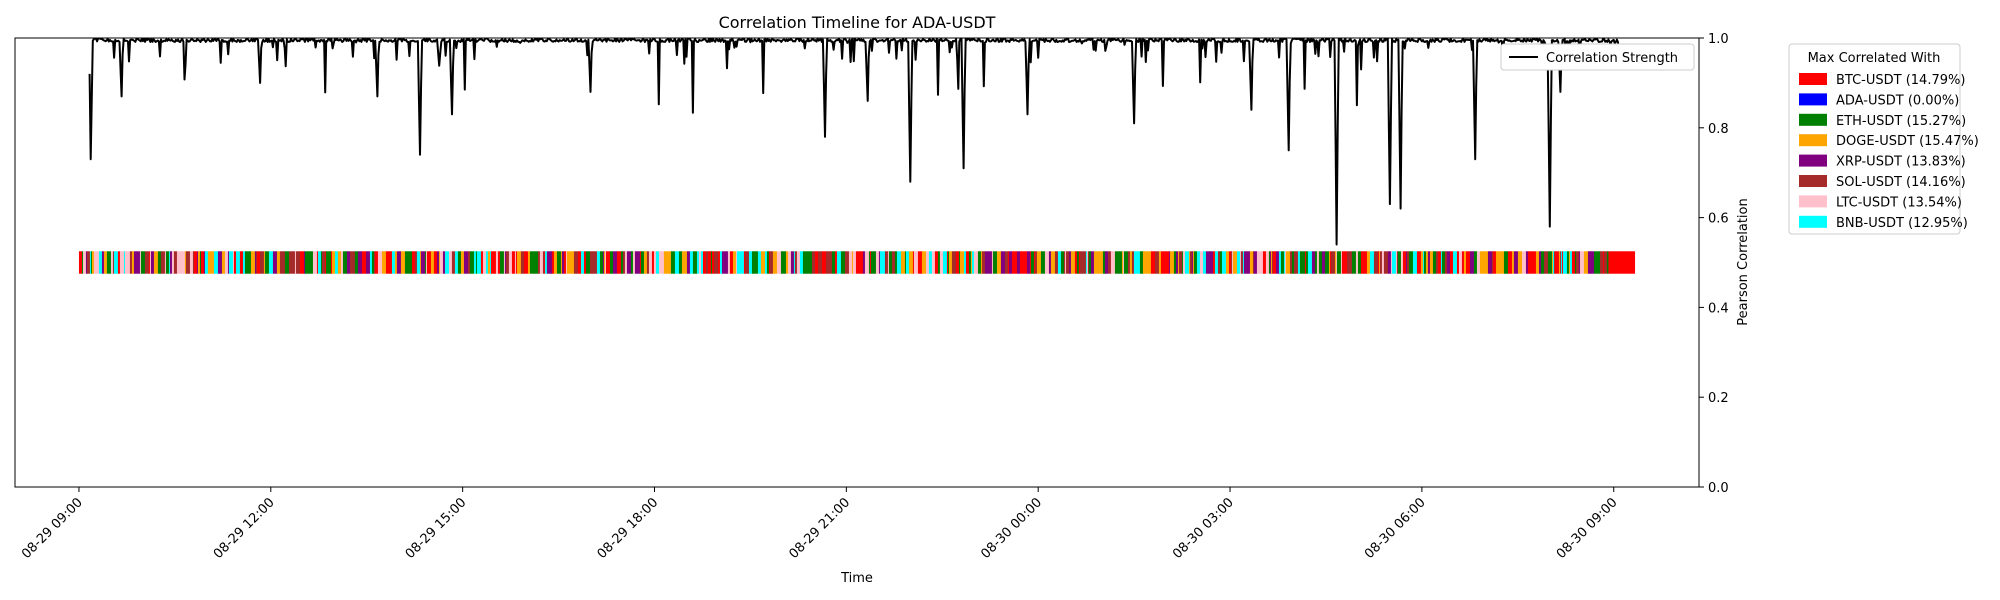  I want to click on line-legend-box, so click(1597, 57).